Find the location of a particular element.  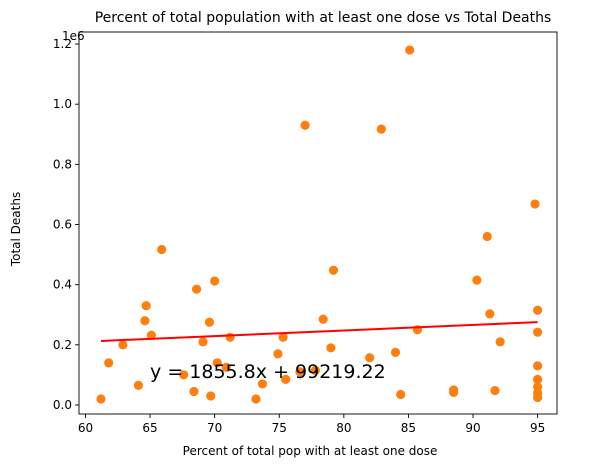

y-tick-label: 0.0 is located at coordinates (62, 405).